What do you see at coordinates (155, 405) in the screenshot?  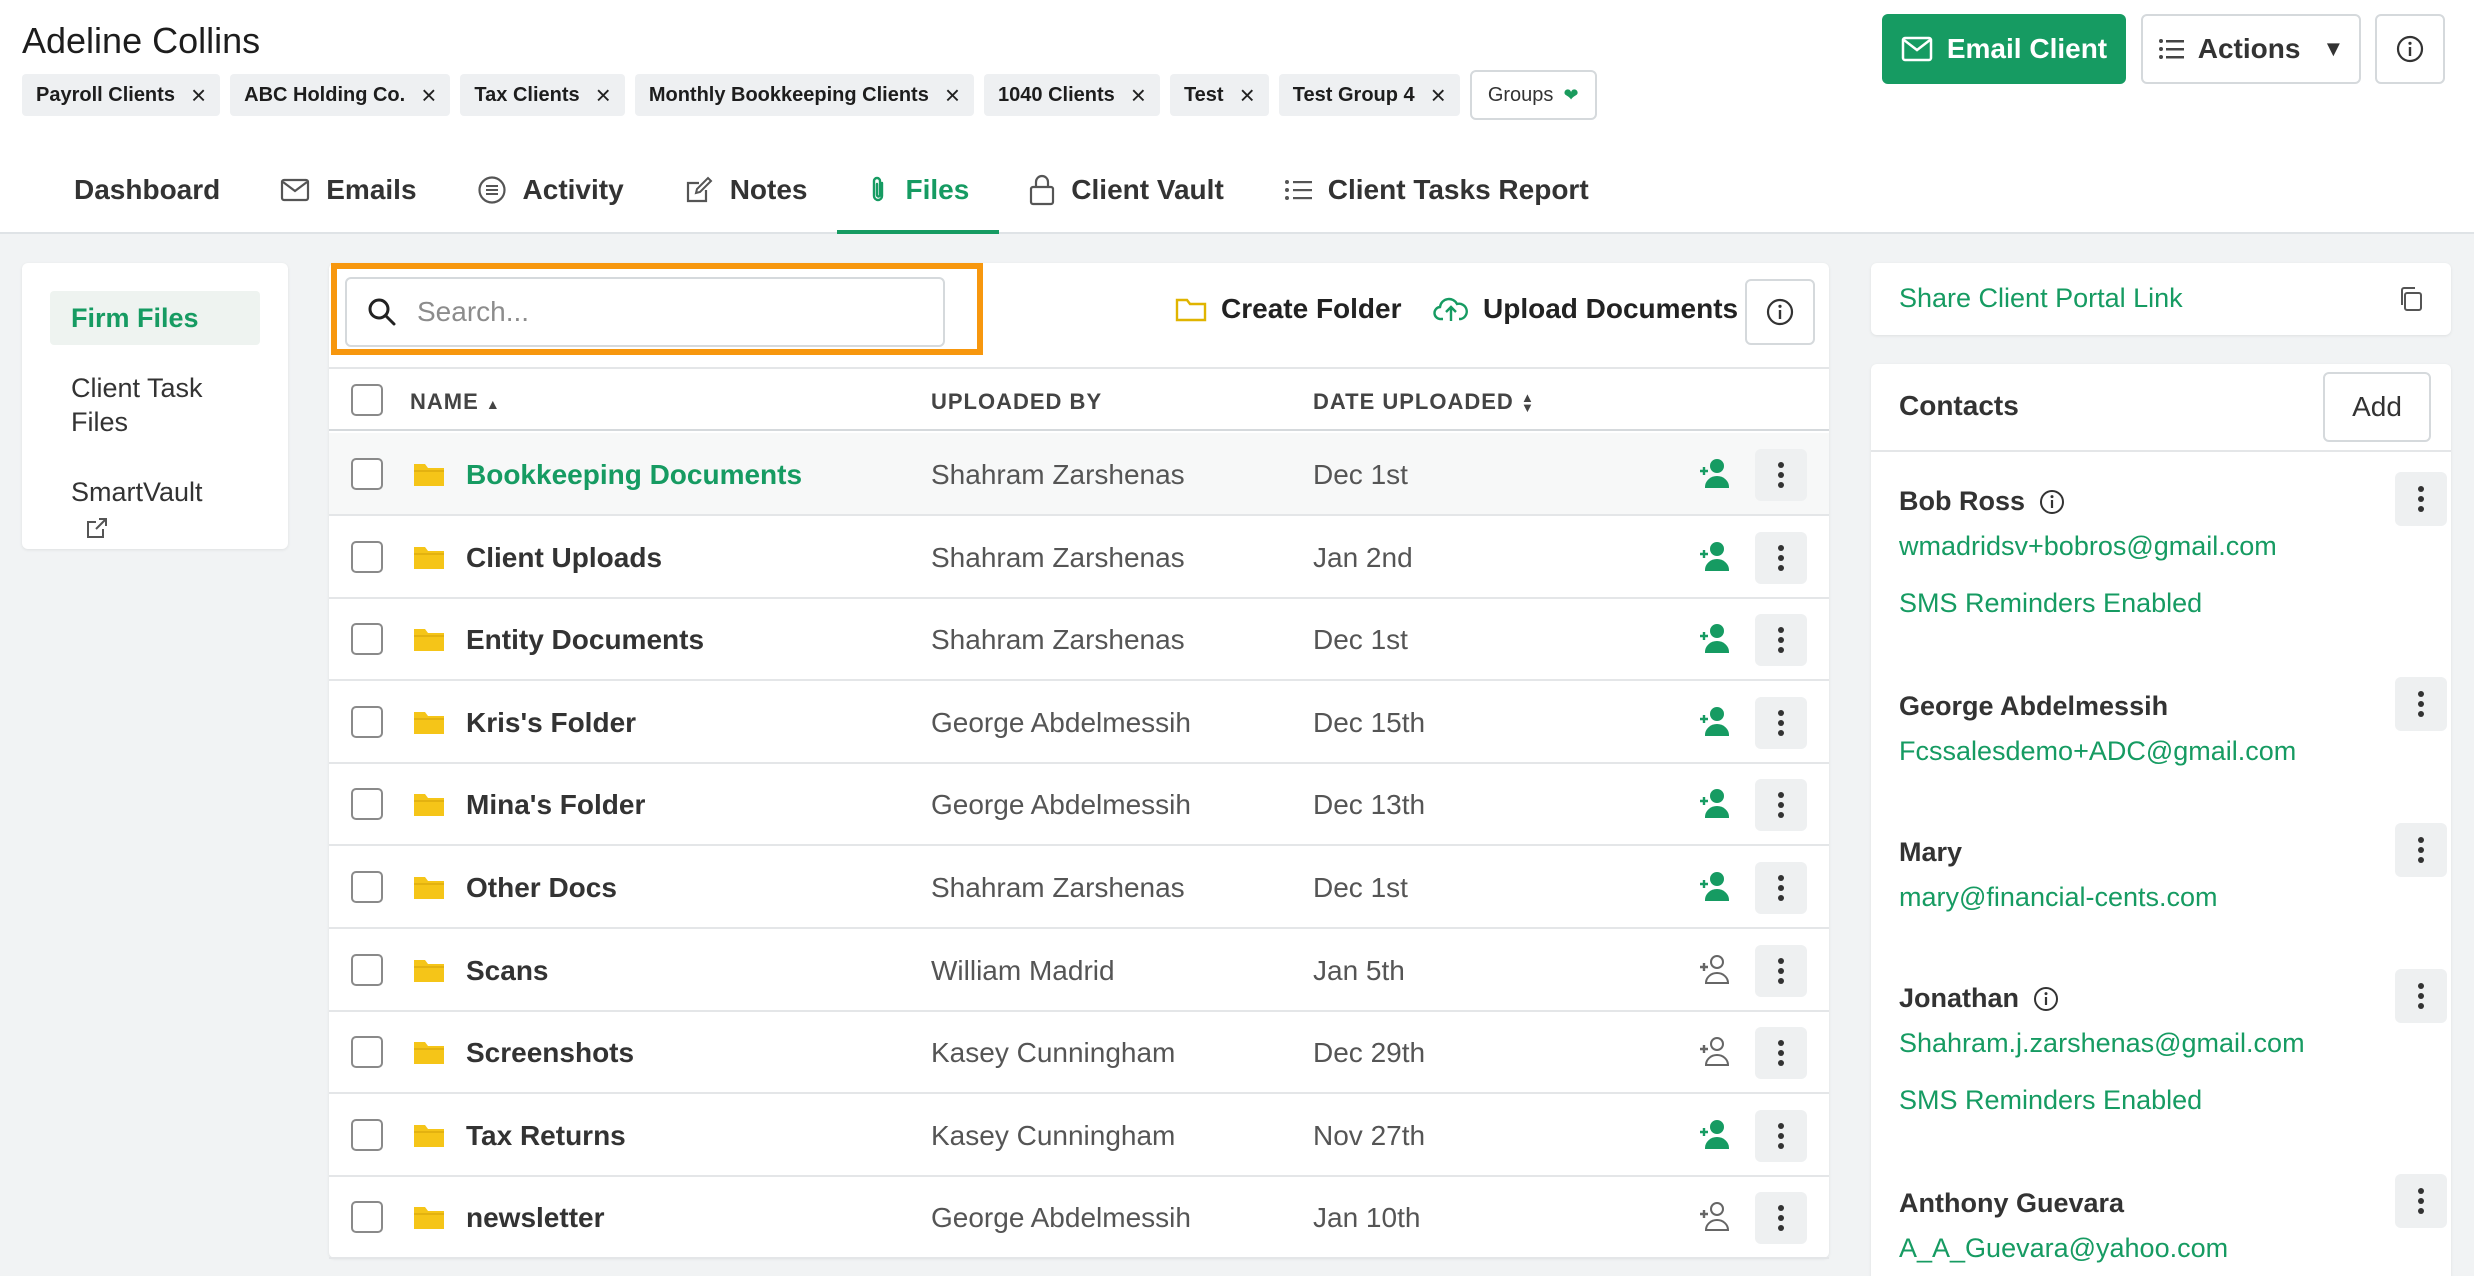 I see `sidebar-item-client-task-files: Client Task Files` at bounding box center [155, 405].